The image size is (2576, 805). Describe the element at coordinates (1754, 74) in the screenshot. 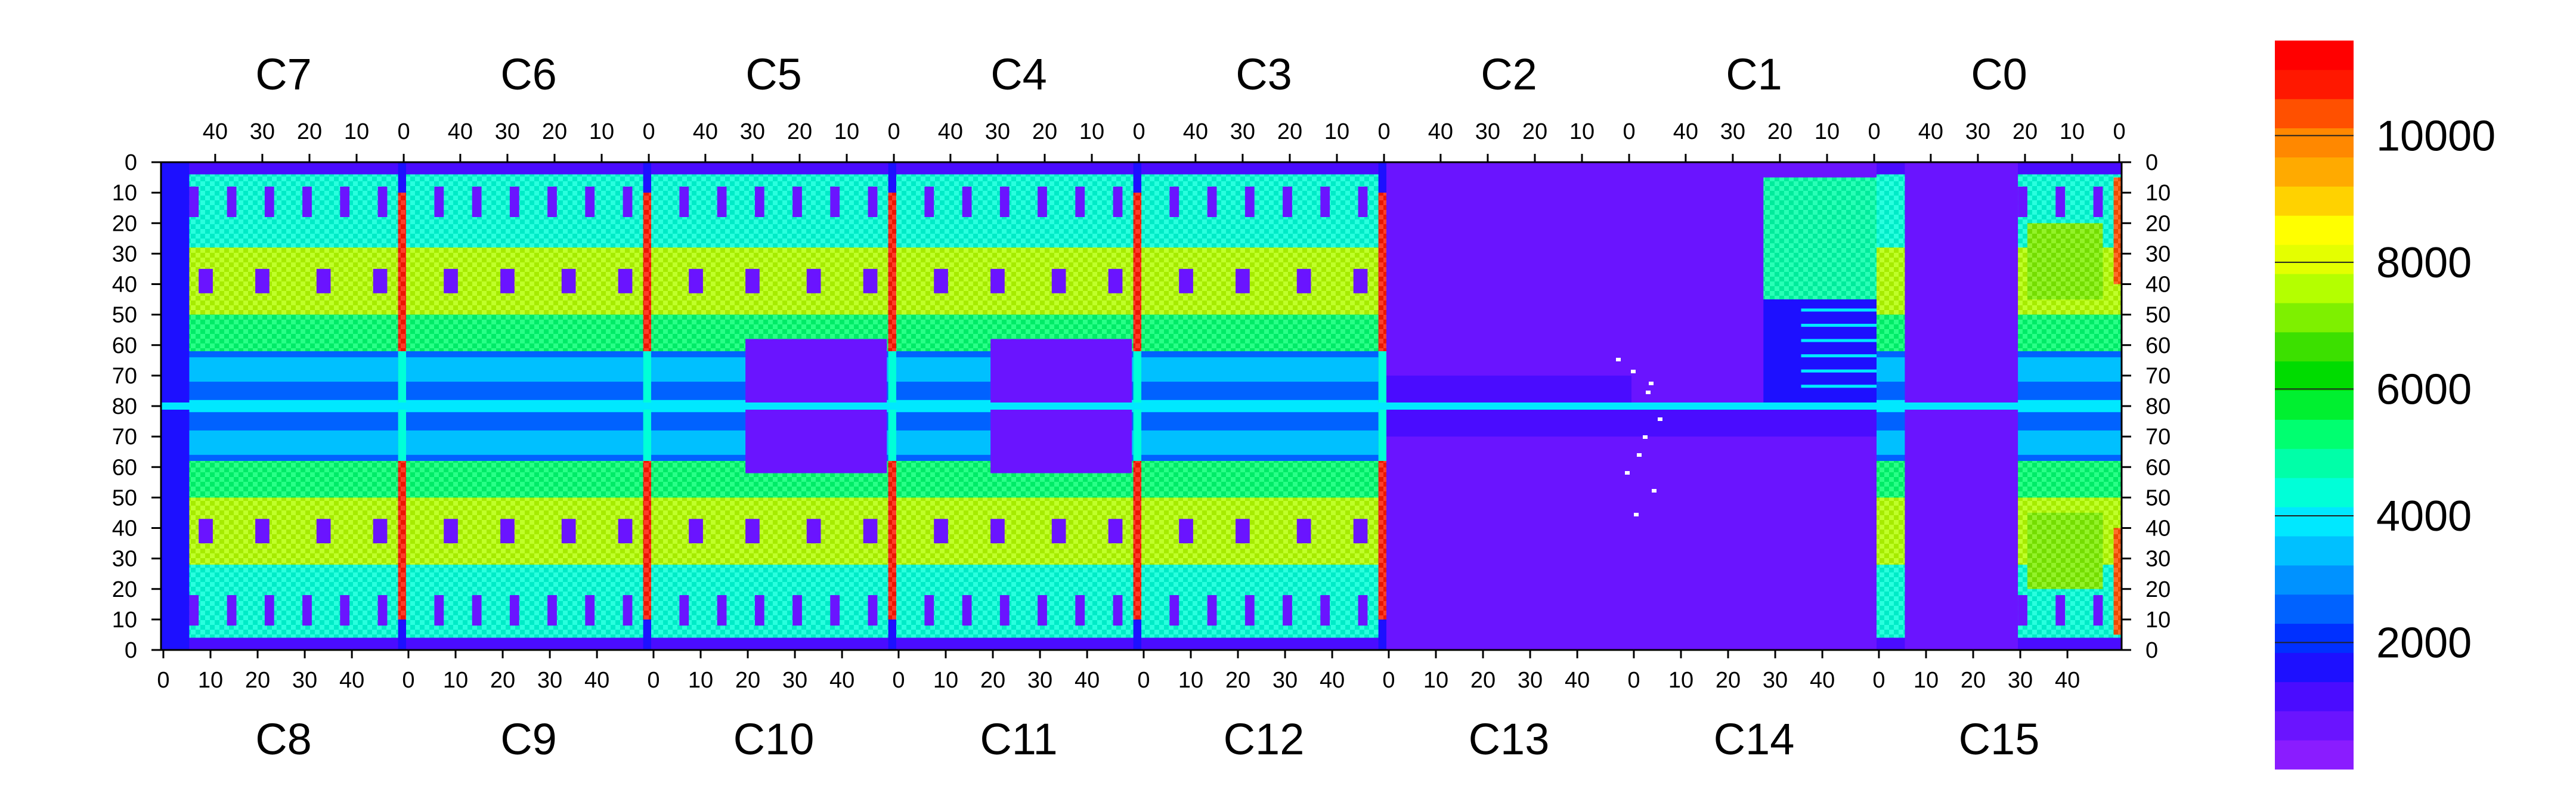

I see `chip-label-c1: C1` at that location.